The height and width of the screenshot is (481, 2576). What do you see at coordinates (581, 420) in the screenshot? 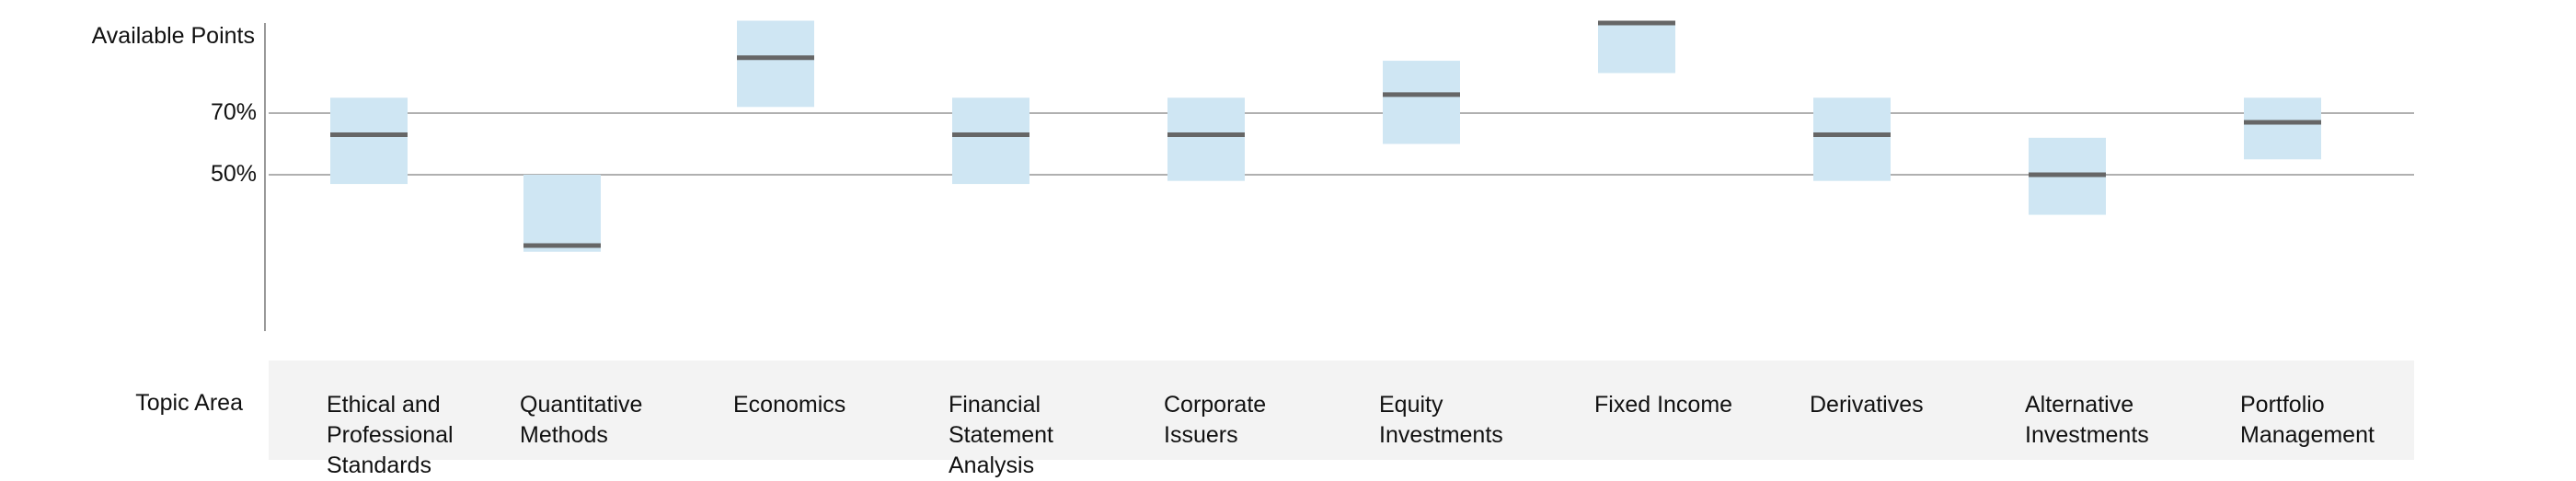
I see `topic-label: Quantitative Methods` at bounding box center [581, 420].